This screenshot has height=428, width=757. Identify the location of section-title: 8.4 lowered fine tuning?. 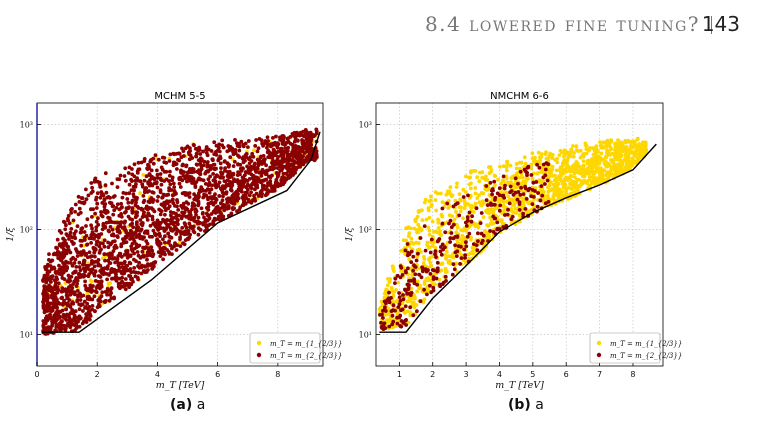
(562, 24).